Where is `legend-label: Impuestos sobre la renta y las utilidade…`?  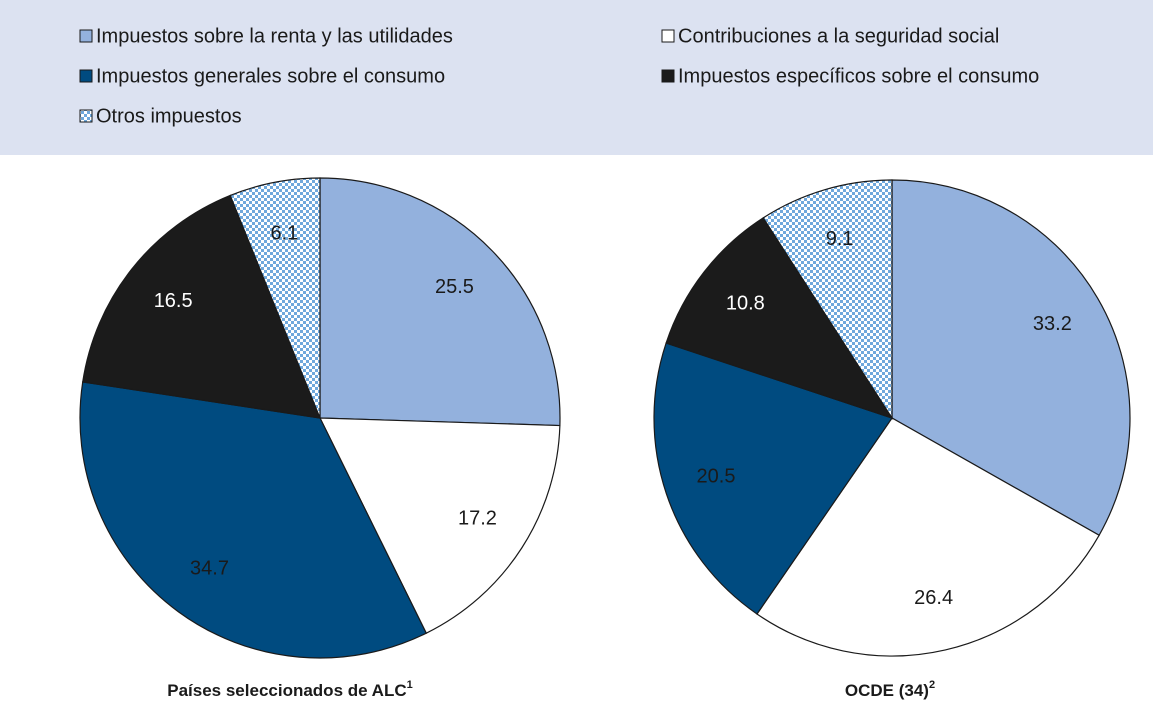 legend-label: Impuestos sobre la renta y las utilidade… is located at coordinates (274, 36).